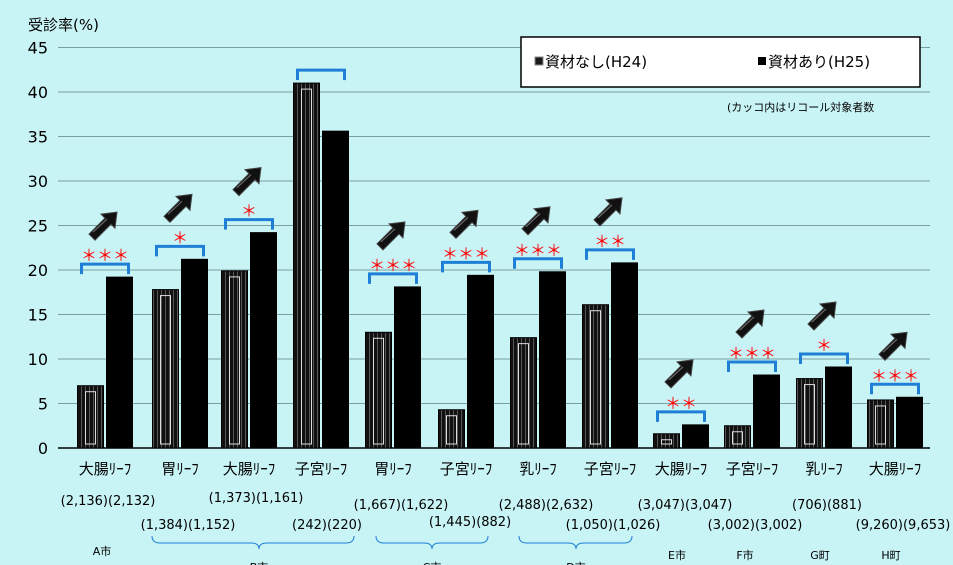  I want to click on legend-swatch-h24, so click(539, 61).